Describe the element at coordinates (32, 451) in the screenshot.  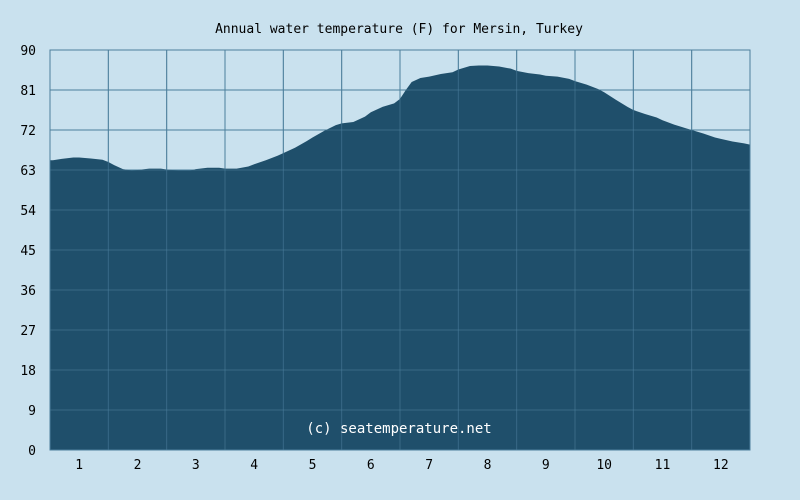
I see `y-tick-label: 0` at that location.